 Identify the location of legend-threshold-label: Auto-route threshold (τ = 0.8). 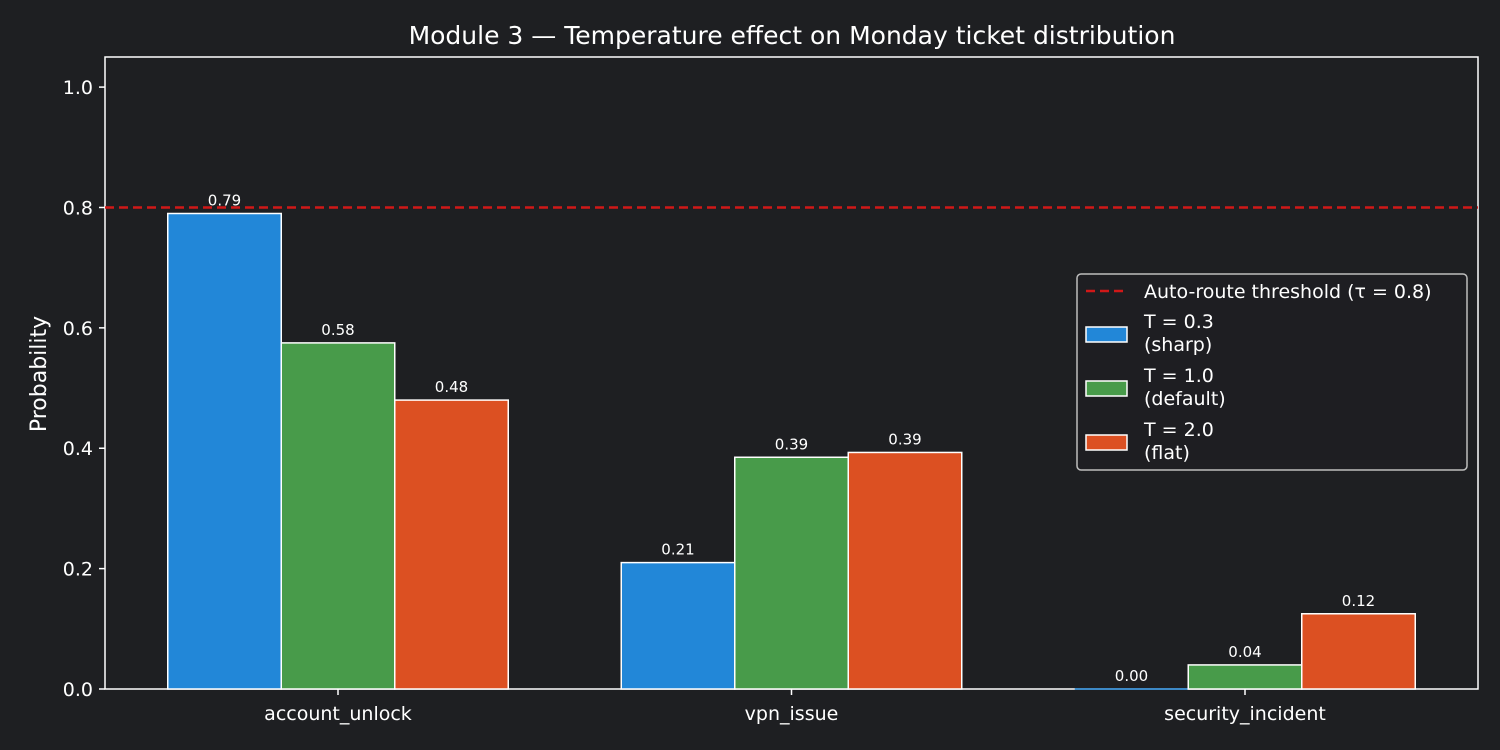
(1288, 292).